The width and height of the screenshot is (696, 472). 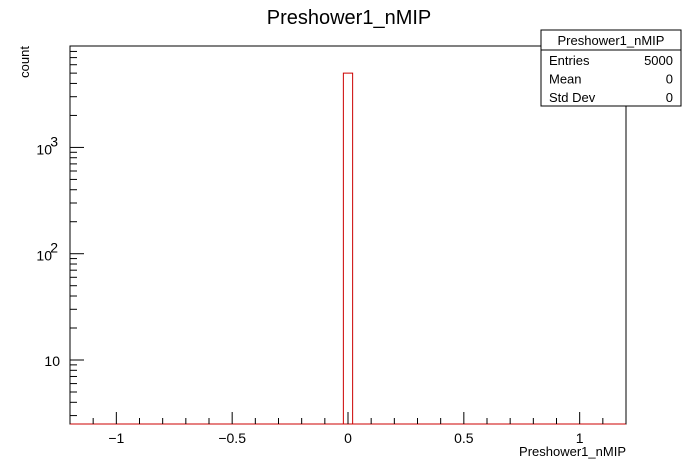 I want to click on y-tick-exponent: 2, so click(x=54, y=248).